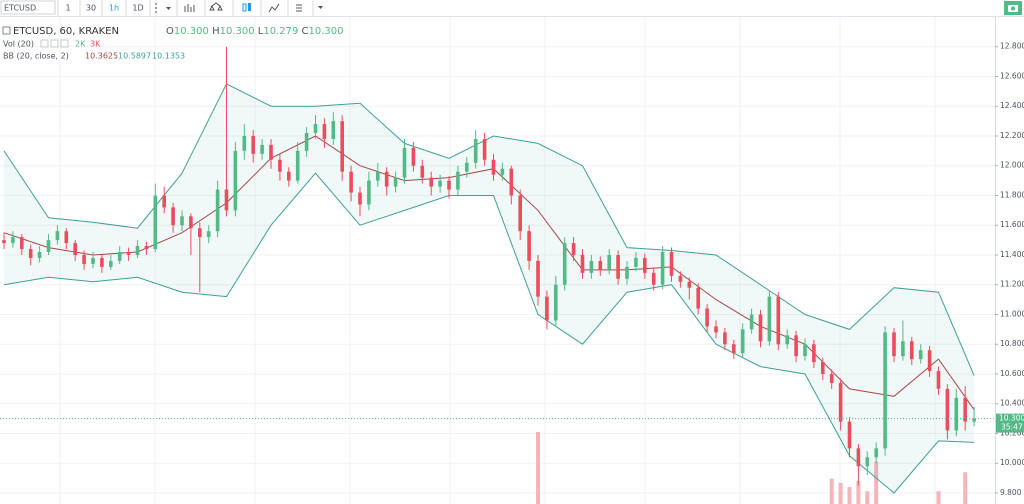  What do you see at coordinates (20, 8) in the screenshot?
I see `symbol-input: ETCUSD` at bounding box center [20, 8].